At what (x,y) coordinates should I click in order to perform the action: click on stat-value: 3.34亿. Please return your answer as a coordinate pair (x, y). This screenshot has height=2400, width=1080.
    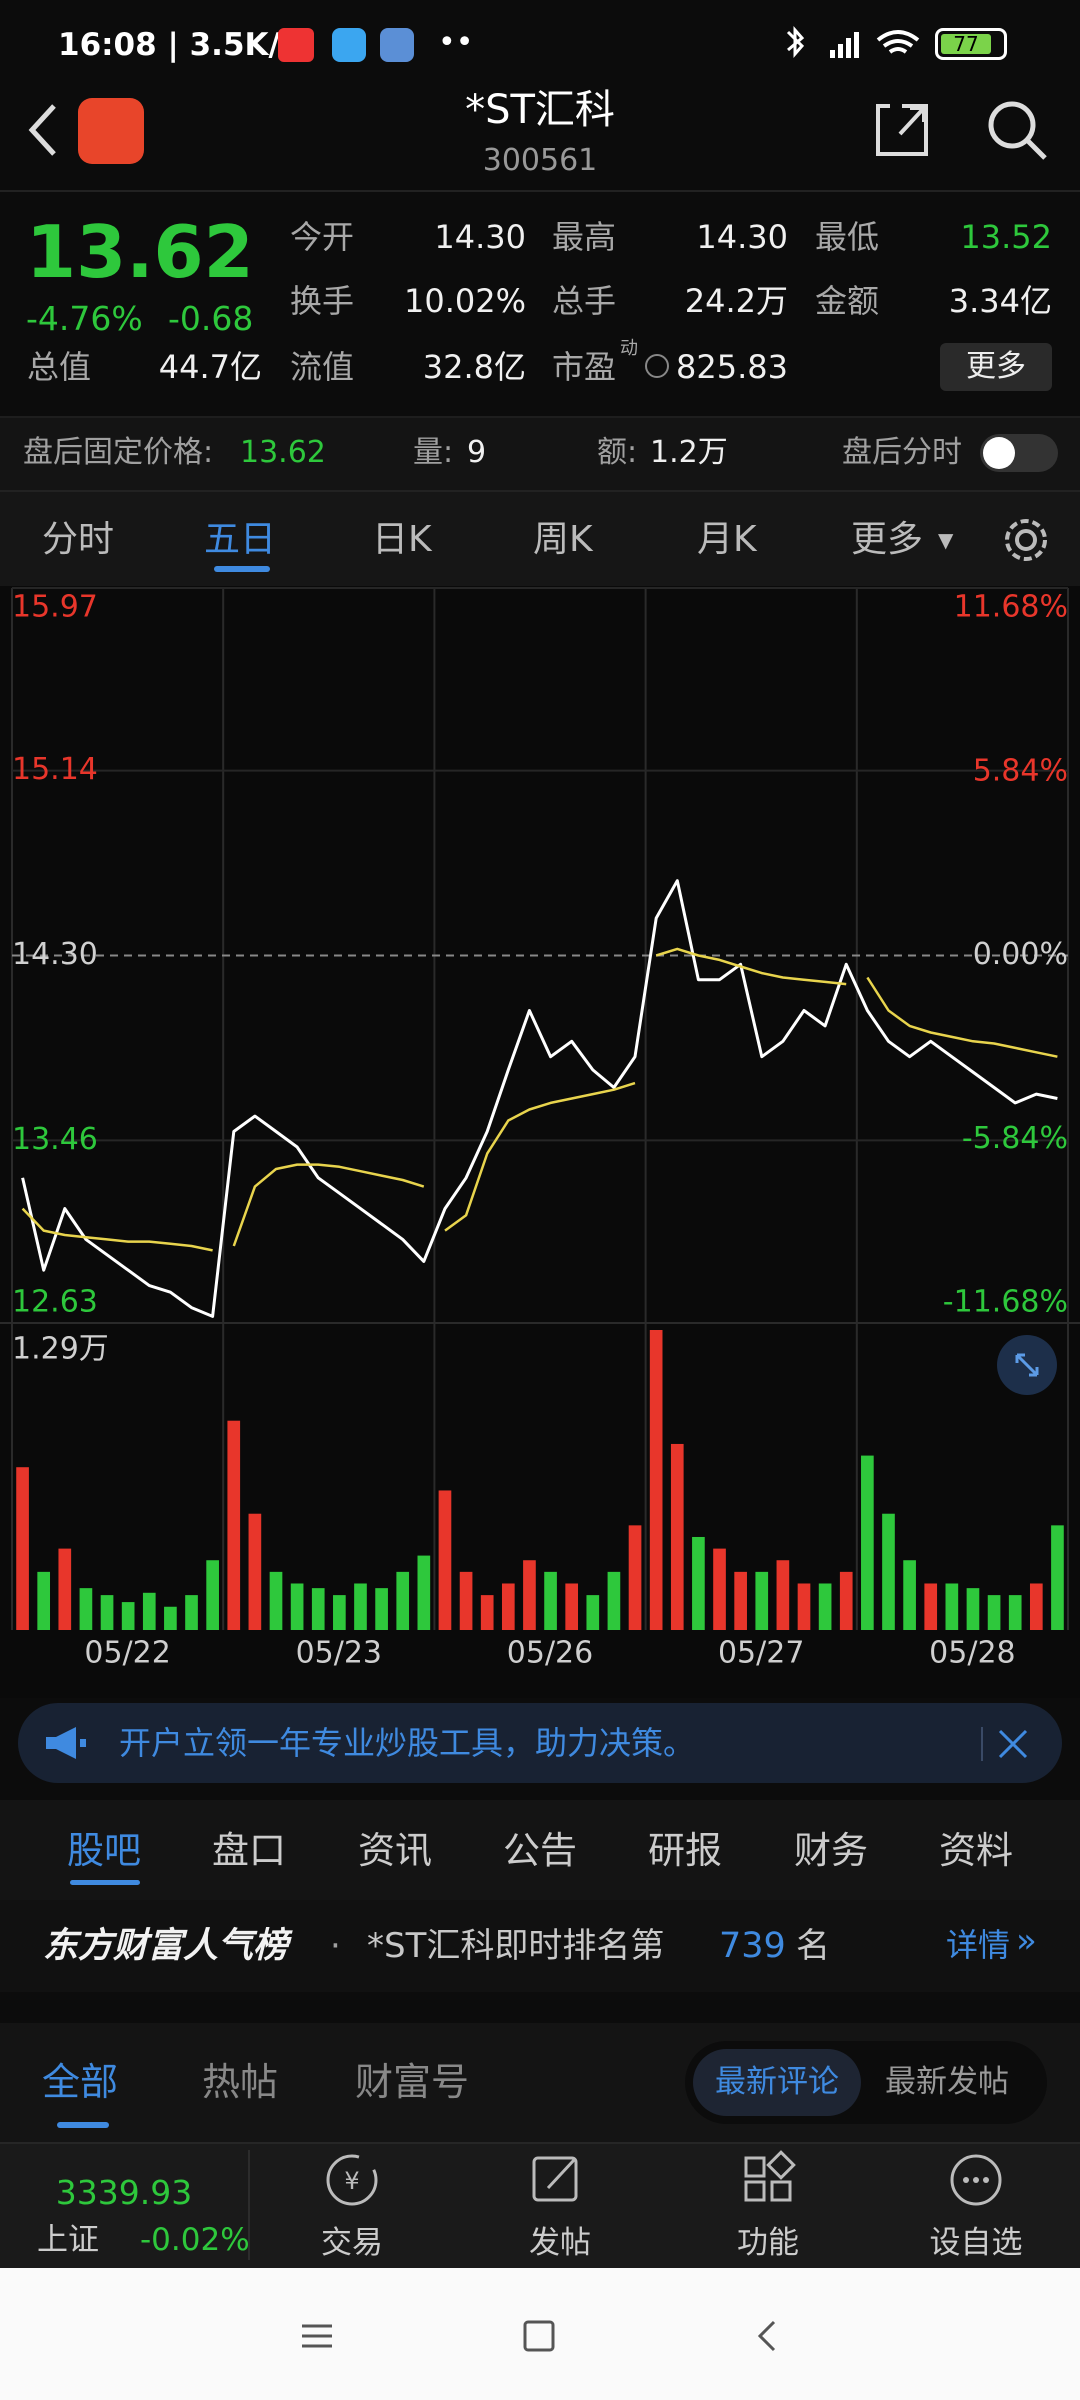
    Looking at the image, I should click on (1000, 301).